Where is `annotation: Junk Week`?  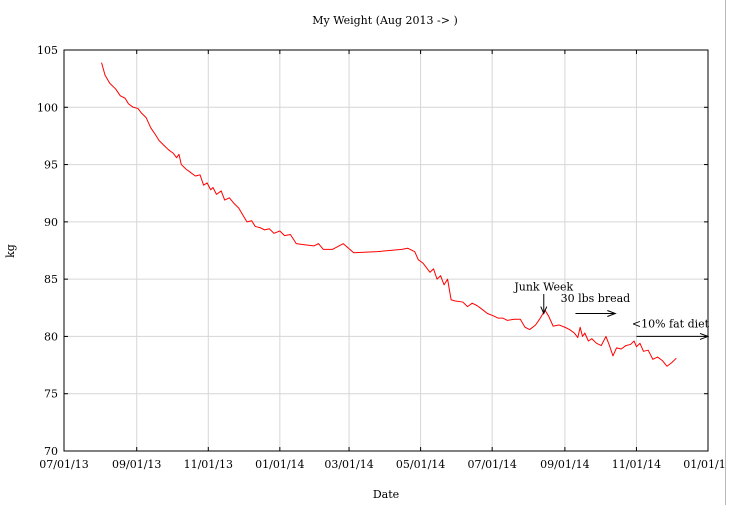
annotation: Junk Week is located at coordinates (543, 298).